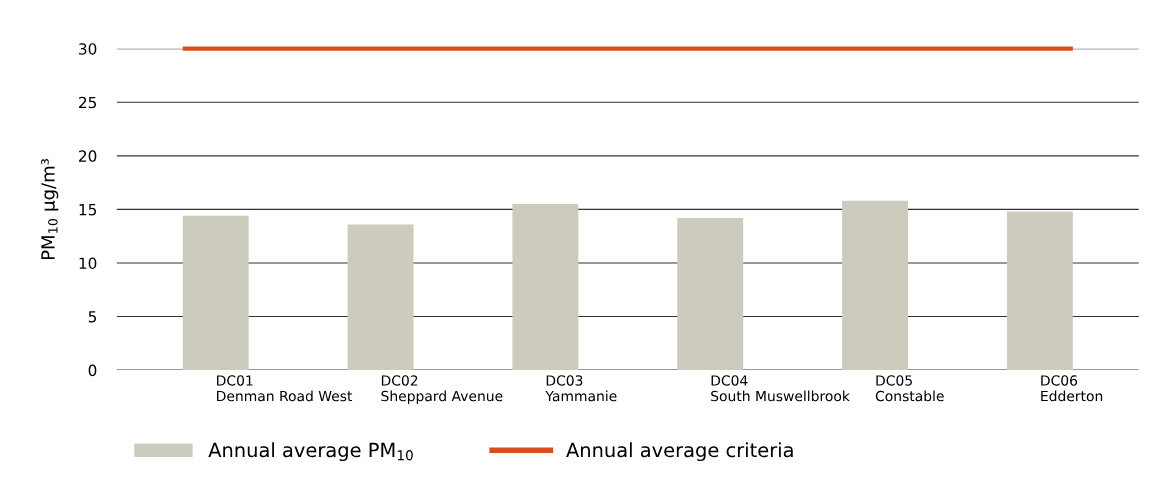  Describe the element at coordinates (88, 210) in the screenshot. I see `y-tick-label: 15` at that location.